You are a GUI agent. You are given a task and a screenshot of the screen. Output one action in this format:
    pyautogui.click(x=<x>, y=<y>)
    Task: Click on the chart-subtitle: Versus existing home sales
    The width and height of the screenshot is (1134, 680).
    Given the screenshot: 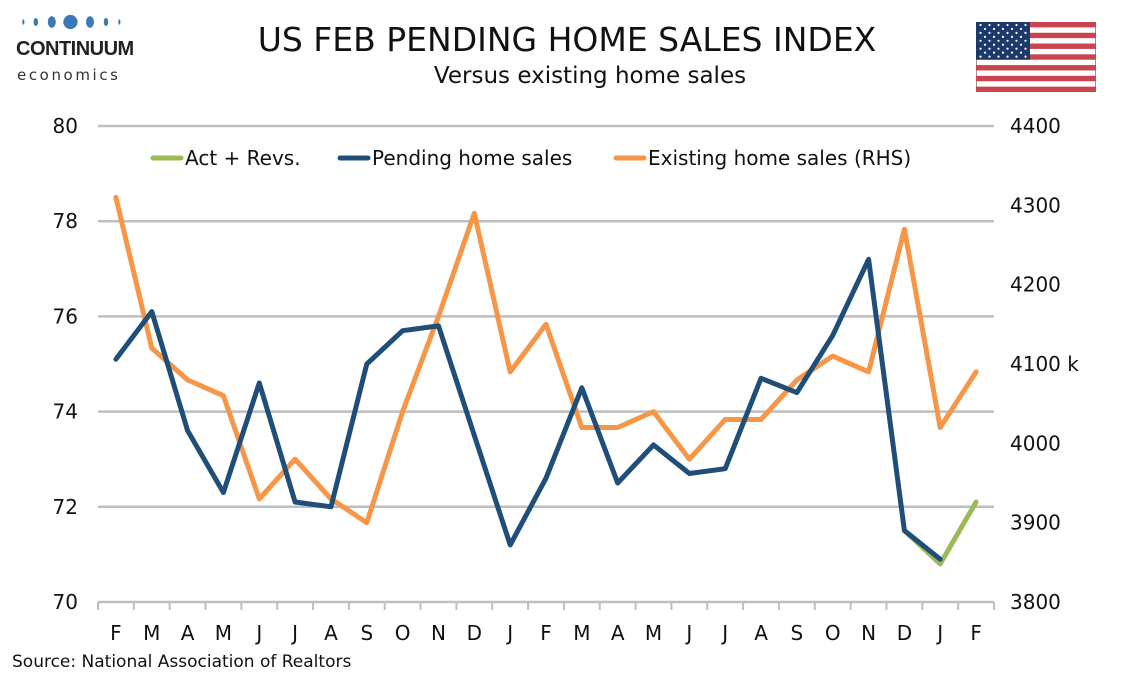 What is the action you would take?
    pyautogui.click(x=590, y=76)
    